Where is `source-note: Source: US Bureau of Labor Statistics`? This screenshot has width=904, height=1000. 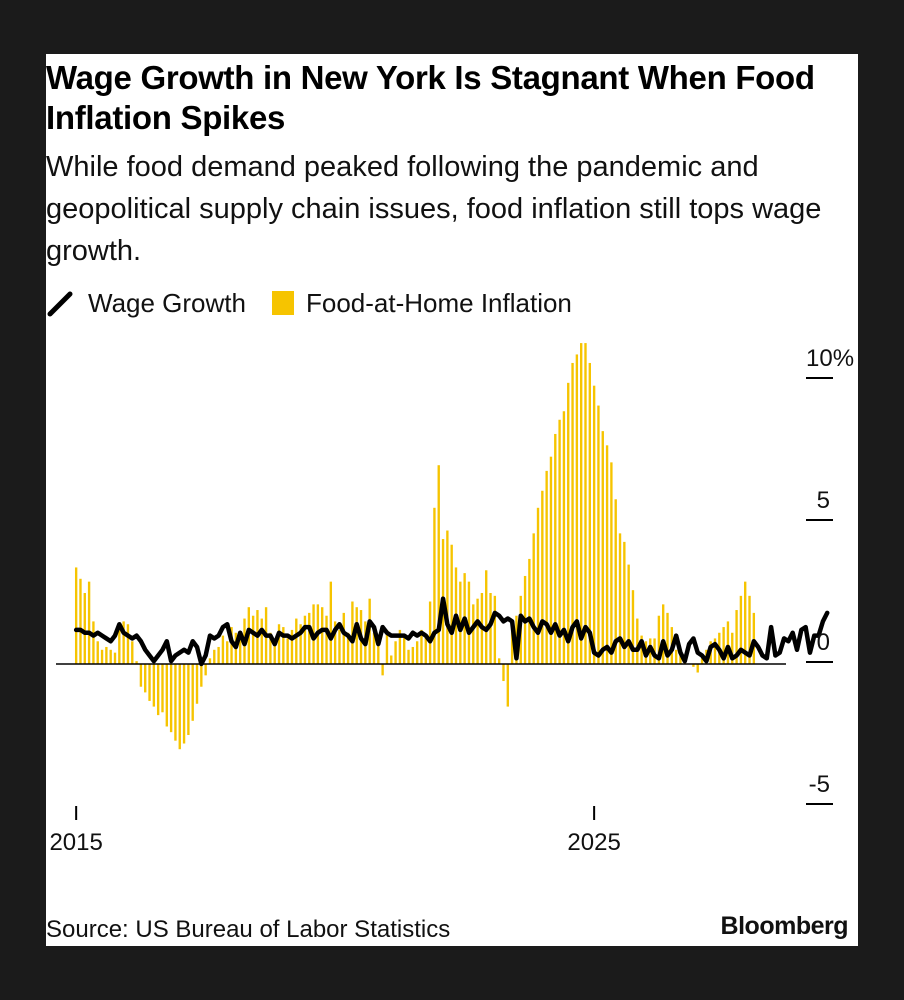
source-note: Source: US Bureau of Labor Statistics is located at coordinates (248, 929).